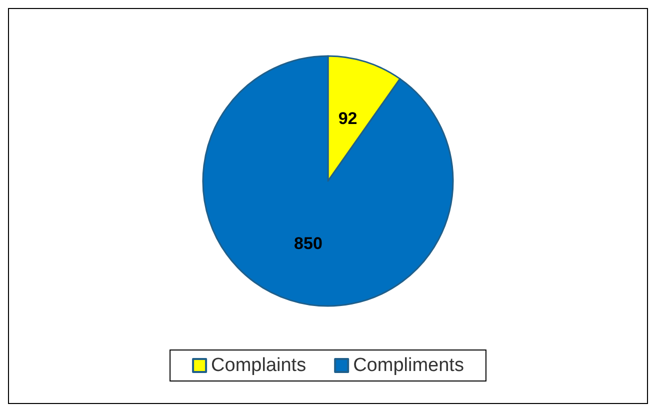 The width and height of the screenshot is (656, 412). Describe the element at coordinates (348, 118) in the screenshot. I see `data-label: 92` at that location.